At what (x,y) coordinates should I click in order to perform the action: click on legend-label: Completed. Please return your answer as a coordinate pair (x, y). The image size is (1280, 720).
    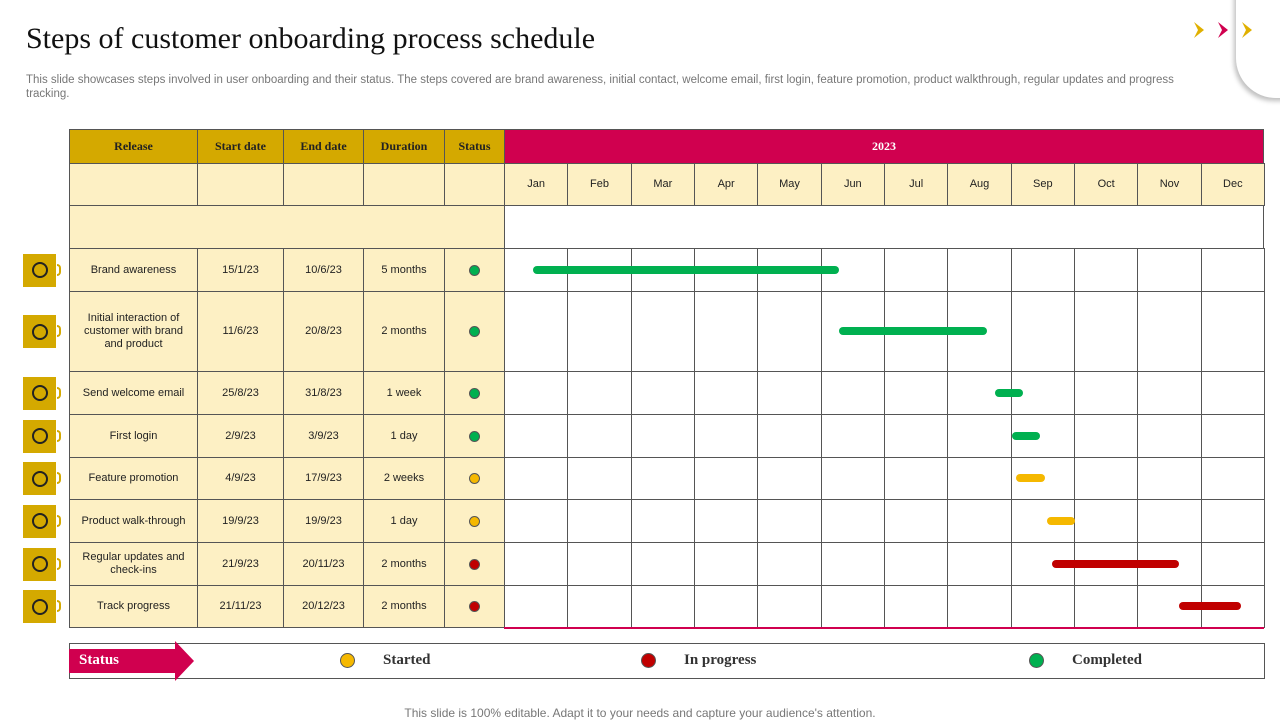
    Looking at the image, I should click on (1107, 660).